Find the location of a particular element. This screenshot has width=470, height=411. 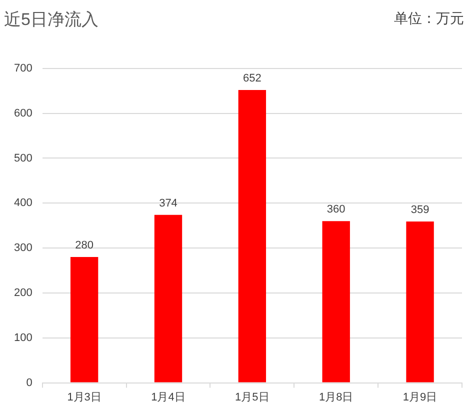

x-tick-label: 1月3日 is located at coordinates (84, 397).